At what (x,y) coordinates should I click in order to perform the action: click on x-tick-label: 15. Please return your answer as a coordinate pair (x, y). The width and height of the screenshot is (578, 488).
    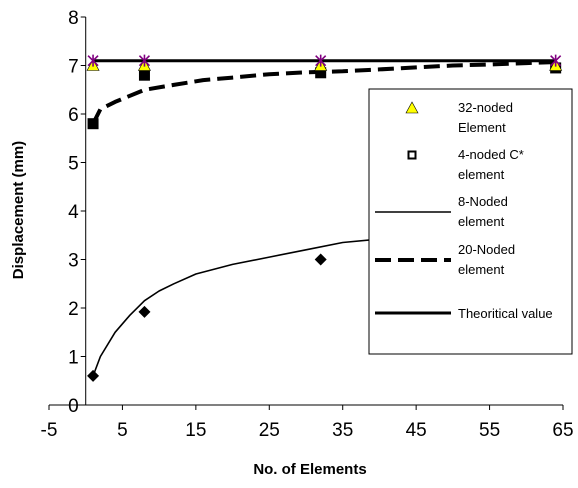
    Looking at the image, I should click on (195, 430).